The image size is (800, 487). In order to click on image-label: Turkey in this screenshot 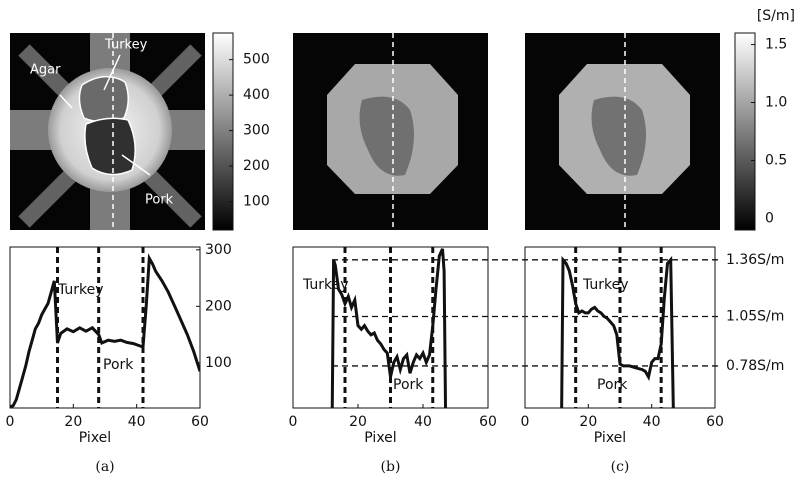, I will do `click(126, 45)`.